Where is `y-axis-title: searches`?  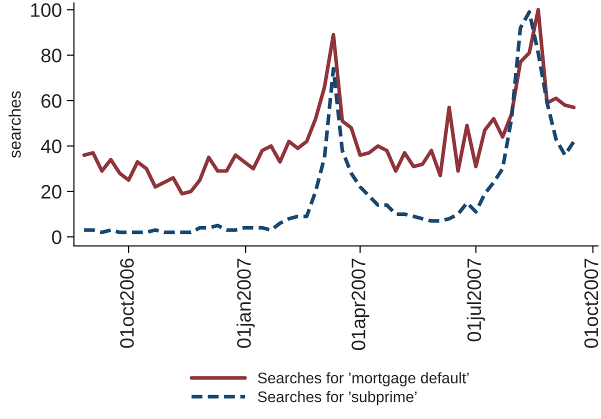 y-axis-title: searches is located at coordinates (14, 124).